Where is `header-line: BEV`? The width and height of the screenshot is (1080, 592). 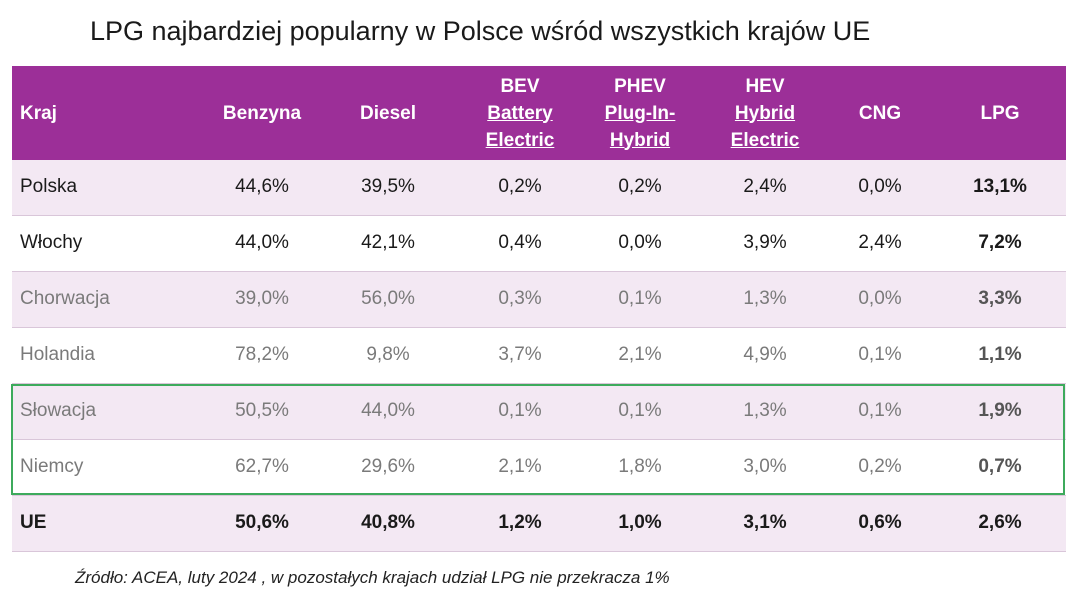
header-line: BEV is located at coordinates (520, 86).